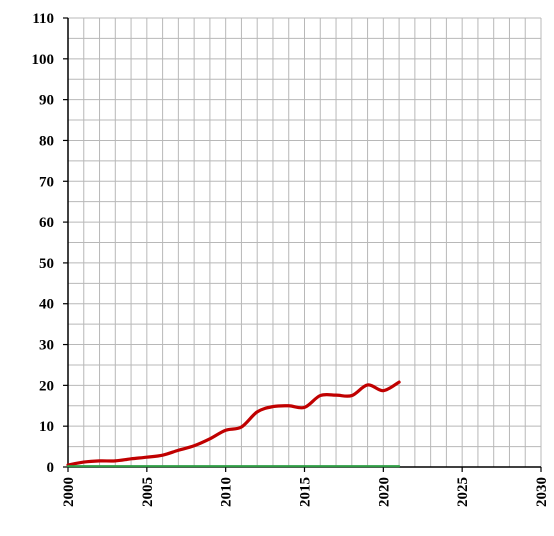 The image size is (554, 536). What do you see at coordinates (43, 243) in the screenshot?
I see `y-tick-labels: 0 10 20 30 40 50 60 70 80 90 100 110` at bounding box center [43, 243].